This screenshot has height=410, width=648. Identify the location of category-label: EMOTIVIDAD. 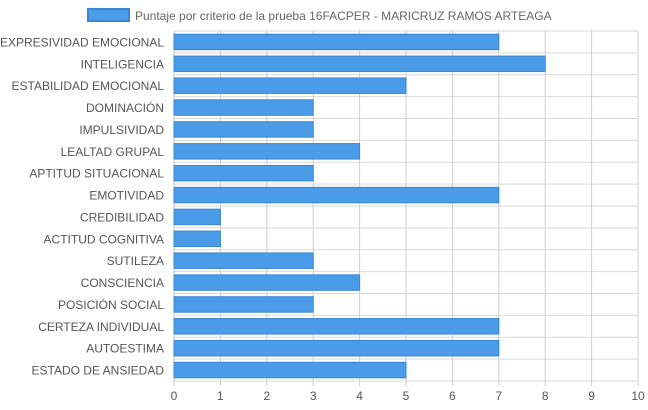
(126, 196).